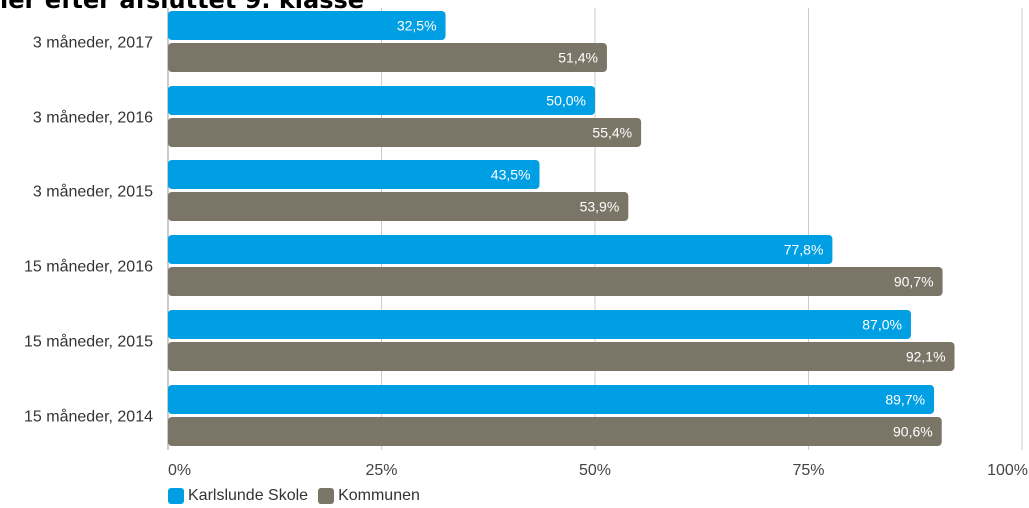 This screenshot has height=508, width=1029. Describe the element at coordinates (88, 267) in the screenshot. I see `category-label: 15 måneder, 2016` at that location.